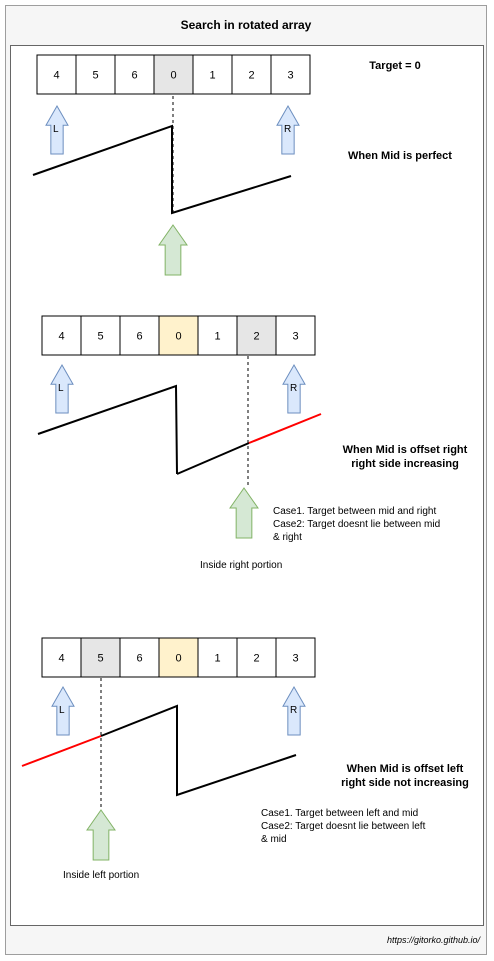 This screenshot has width=494, height=961. I want to click on array-value-1-1: 5, so click(100, 337).